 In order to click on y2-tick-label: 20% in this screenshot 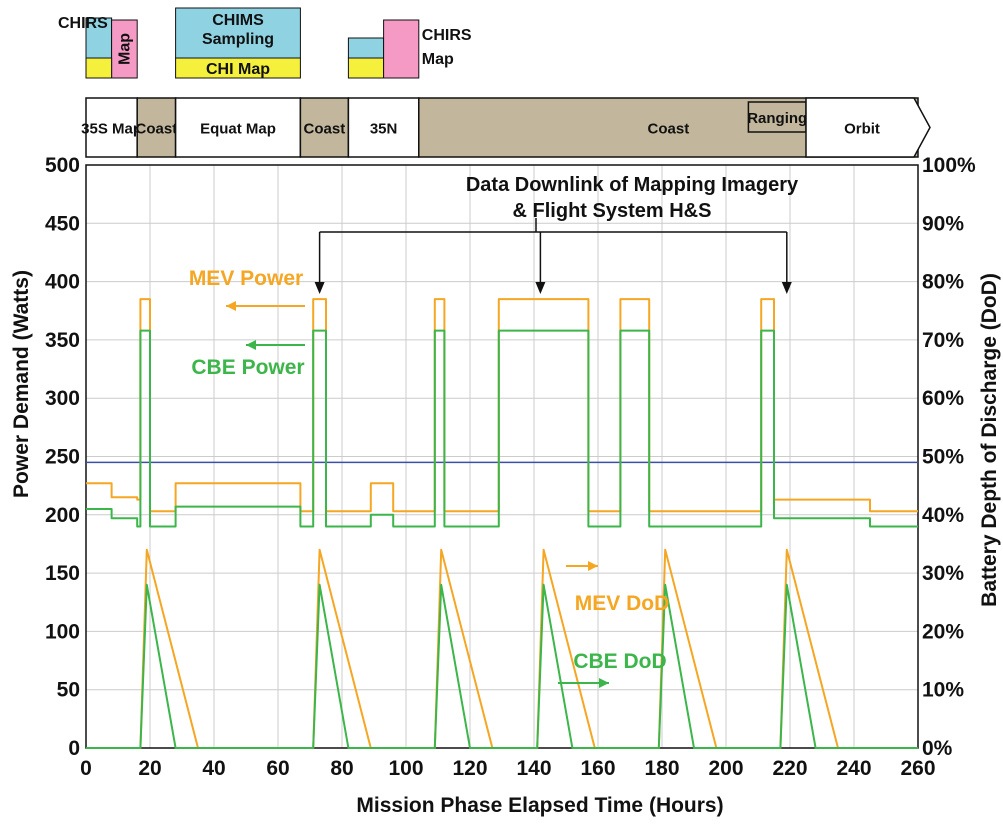, I will do `click(943, 631)`.